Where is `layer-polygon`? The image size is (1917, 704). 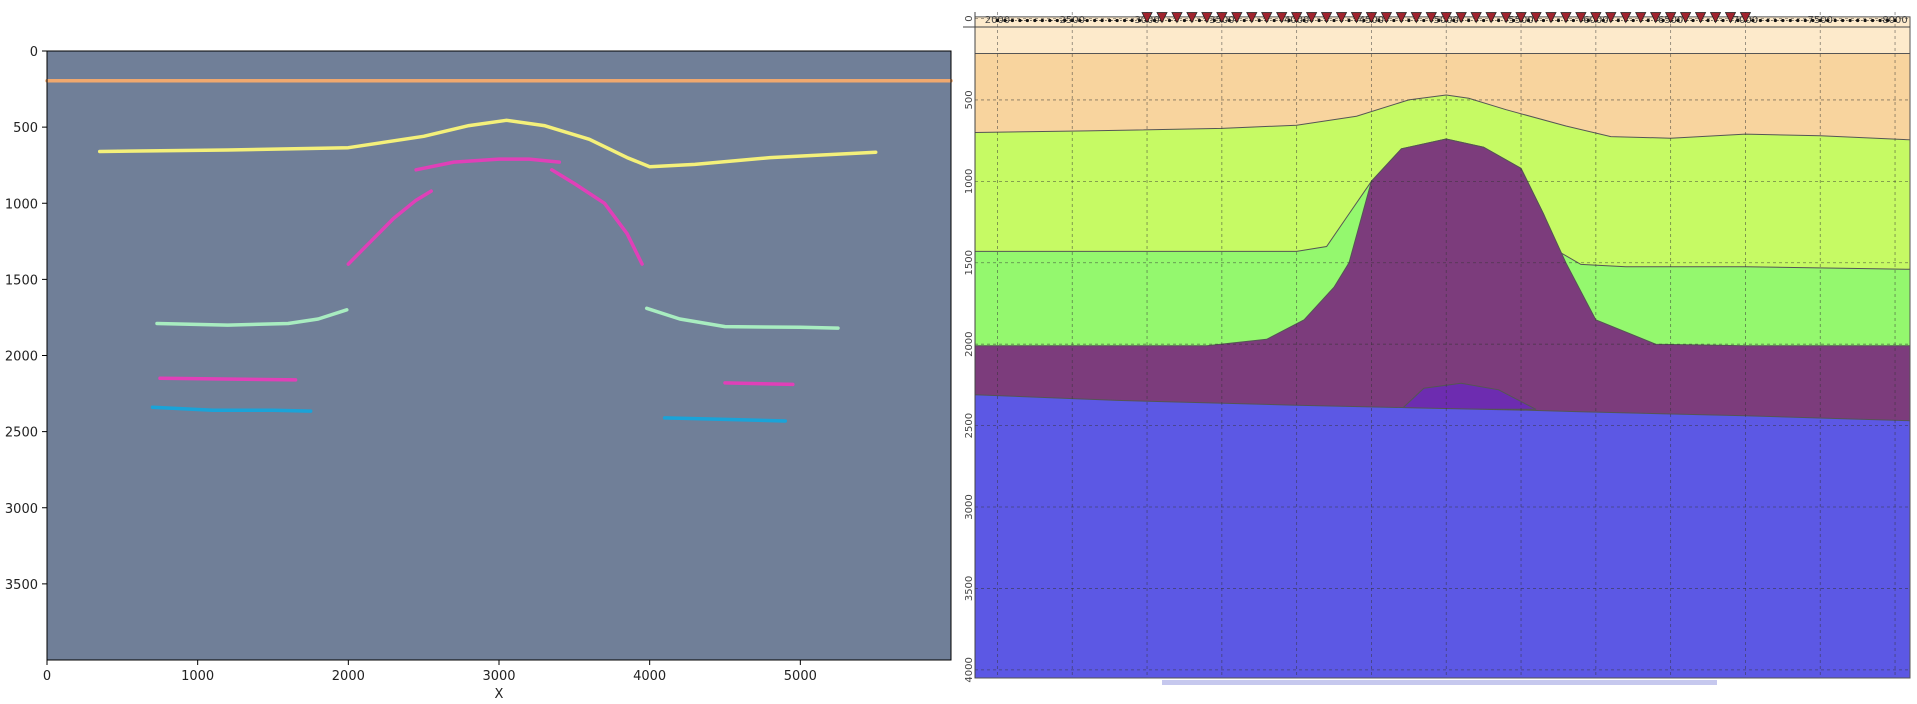 layer-polygon is located at coordinates (1468, 396).